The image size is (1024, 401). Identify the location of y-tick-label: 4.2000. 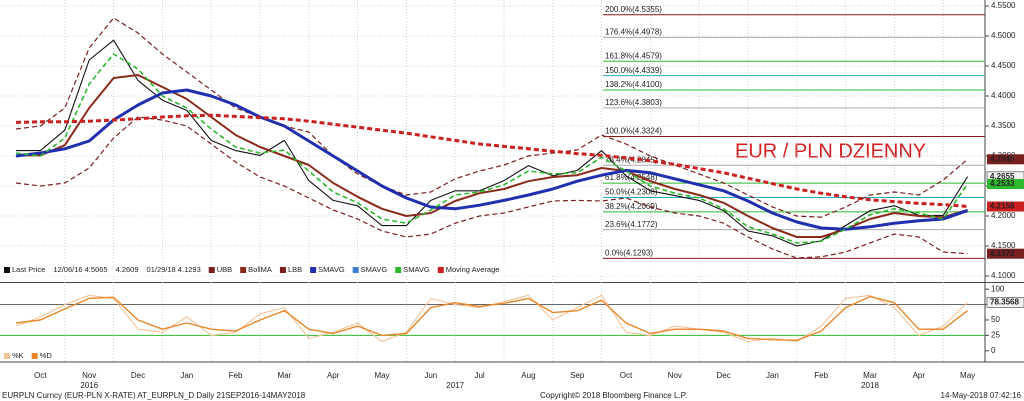
(1003, 215).